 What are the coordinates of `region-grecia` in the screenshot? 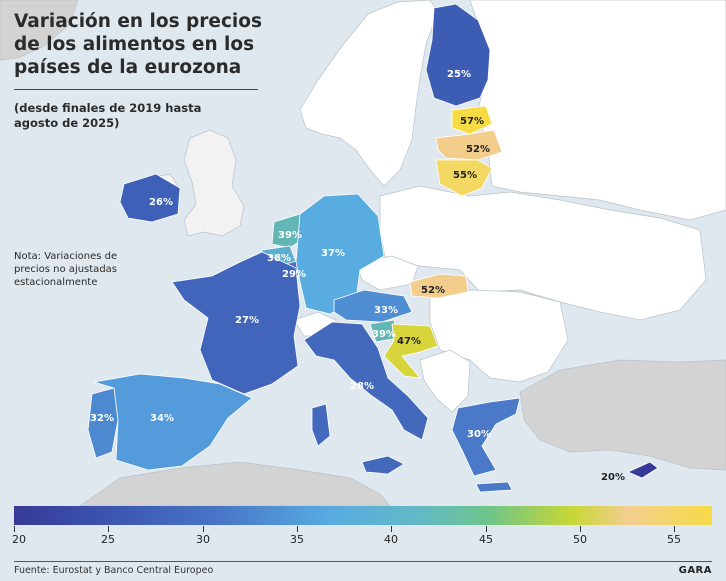 It's located at (486, 437).